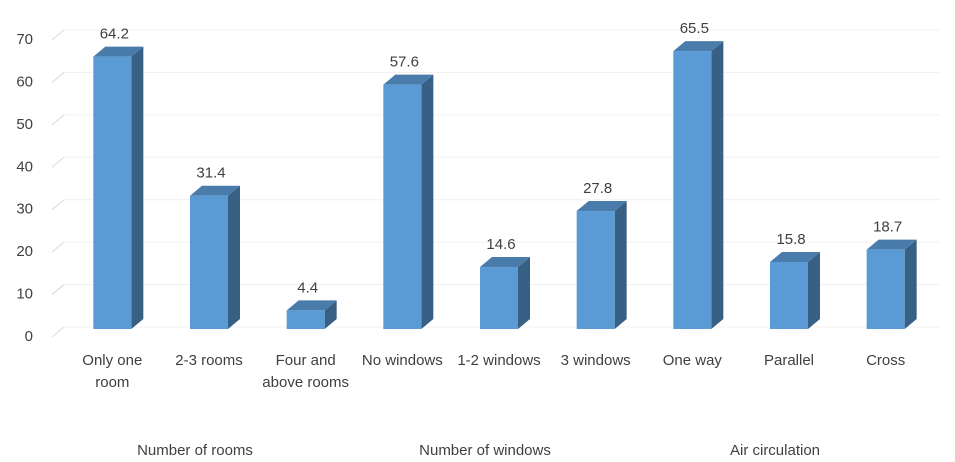  What do you see at coordinates (694, 28) in the screenshot?
I see `value-label: 65.5` at bounding box center [694, 28].